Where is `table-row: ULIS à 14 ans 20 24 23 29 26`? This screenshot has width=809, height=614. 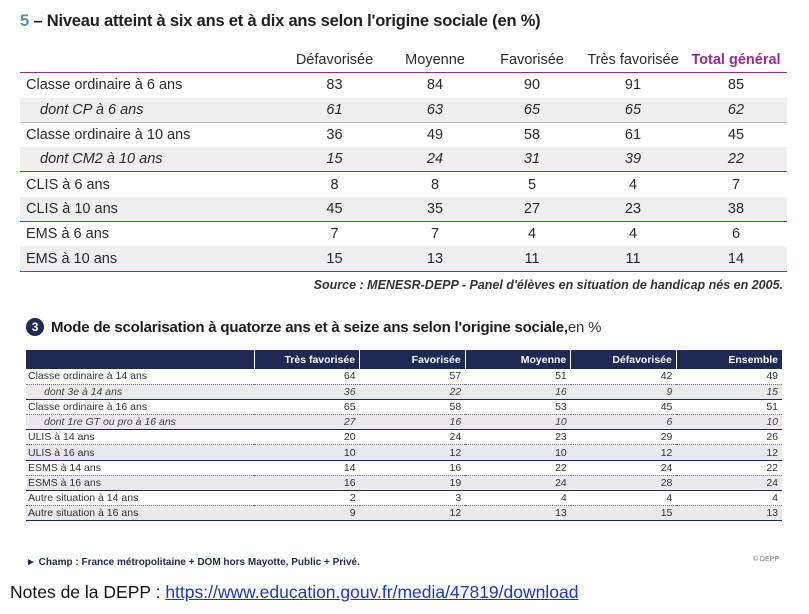
table-row: ULIS à 14 ans 20 24 23 29 26 is located at coordinates (404, 437).